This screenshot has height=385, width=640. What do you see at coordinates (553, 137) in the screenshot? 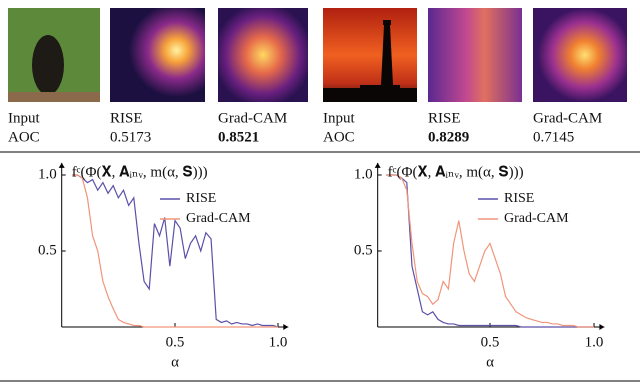
I see `aoc-value: 0.7145` at bounding box center [553, 137].